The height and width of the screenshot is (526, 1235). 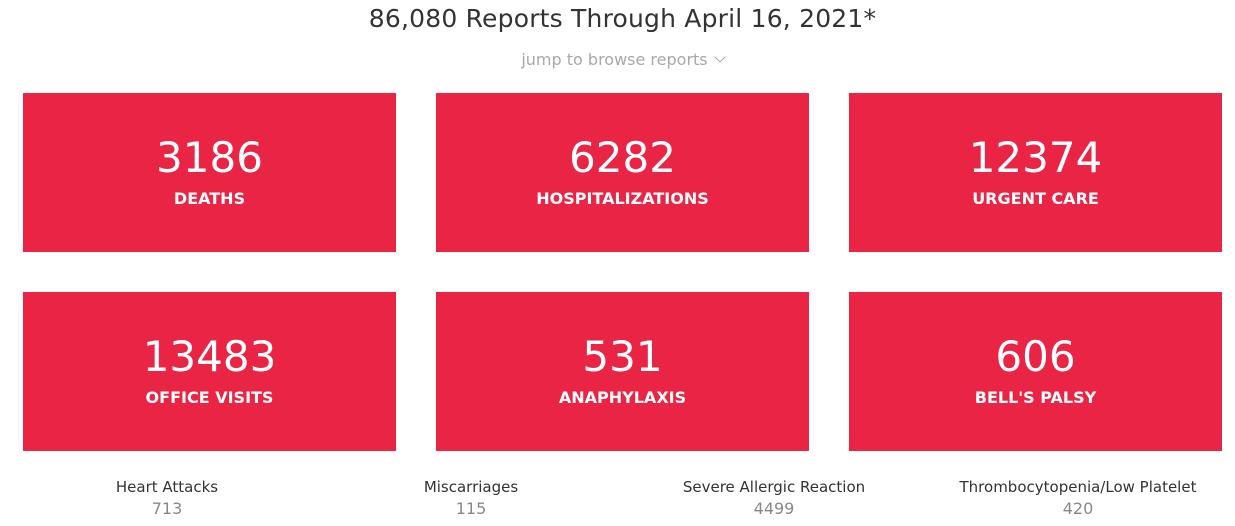 I want to click on stat-label: Severe Allergic Reaction, so click(x=774, y=487).